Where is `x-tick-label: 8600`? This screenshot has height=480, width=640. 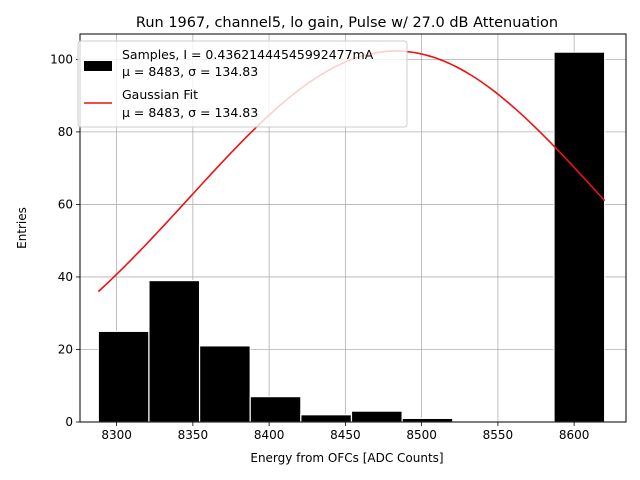 x-tick-label: 8600 is located at coordinates (574, 435).